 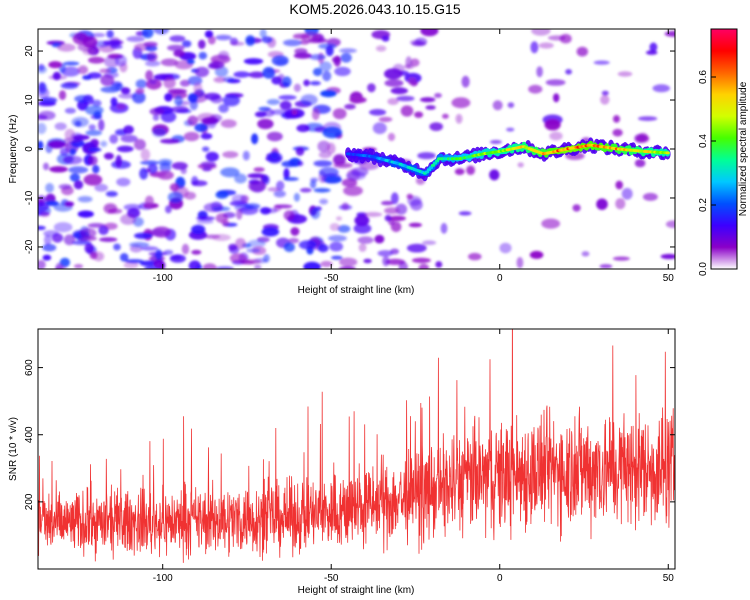 What do you see at coordinates (703, 205) in the screenshot?
I see `colorbar-tick-label: 0.2` at bounding box center [703, 205].